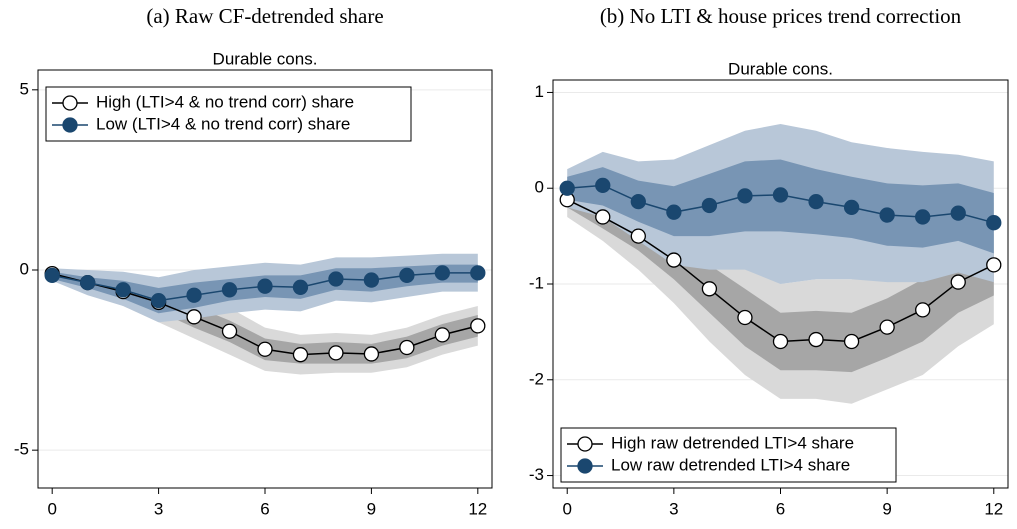  What do you see at coordinates (536, 378) in the screenshot?
I see `y-tick-label: -2` at bounding box center [536, 378].